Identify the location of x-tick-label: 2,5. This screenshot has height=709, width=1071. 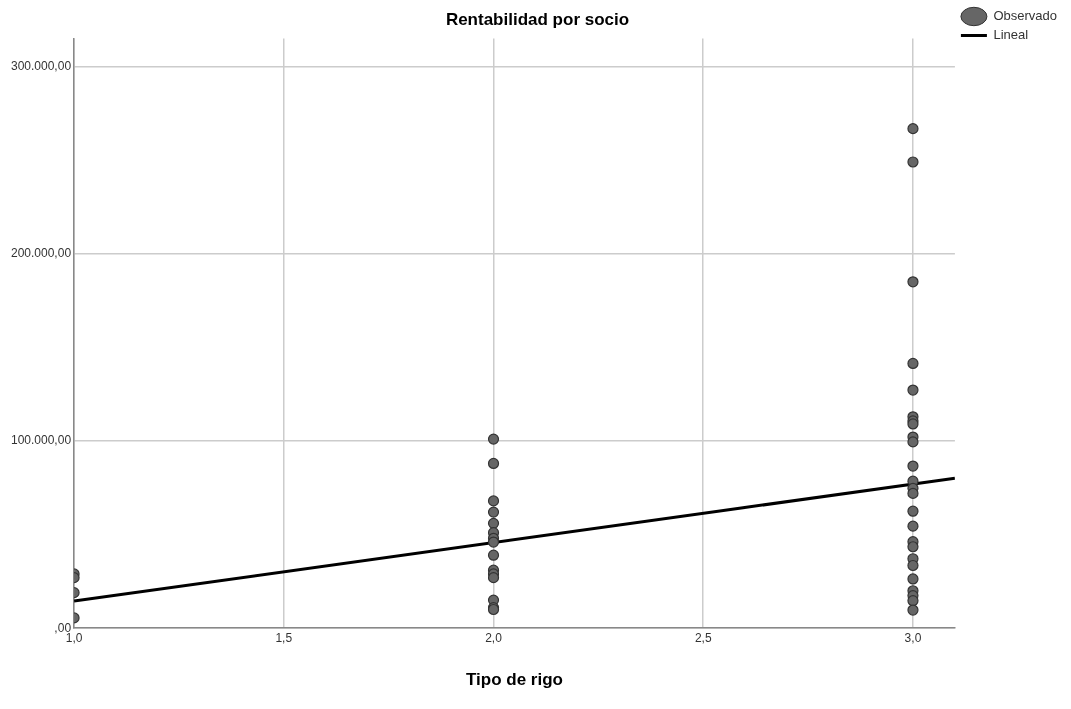
(703, 637).